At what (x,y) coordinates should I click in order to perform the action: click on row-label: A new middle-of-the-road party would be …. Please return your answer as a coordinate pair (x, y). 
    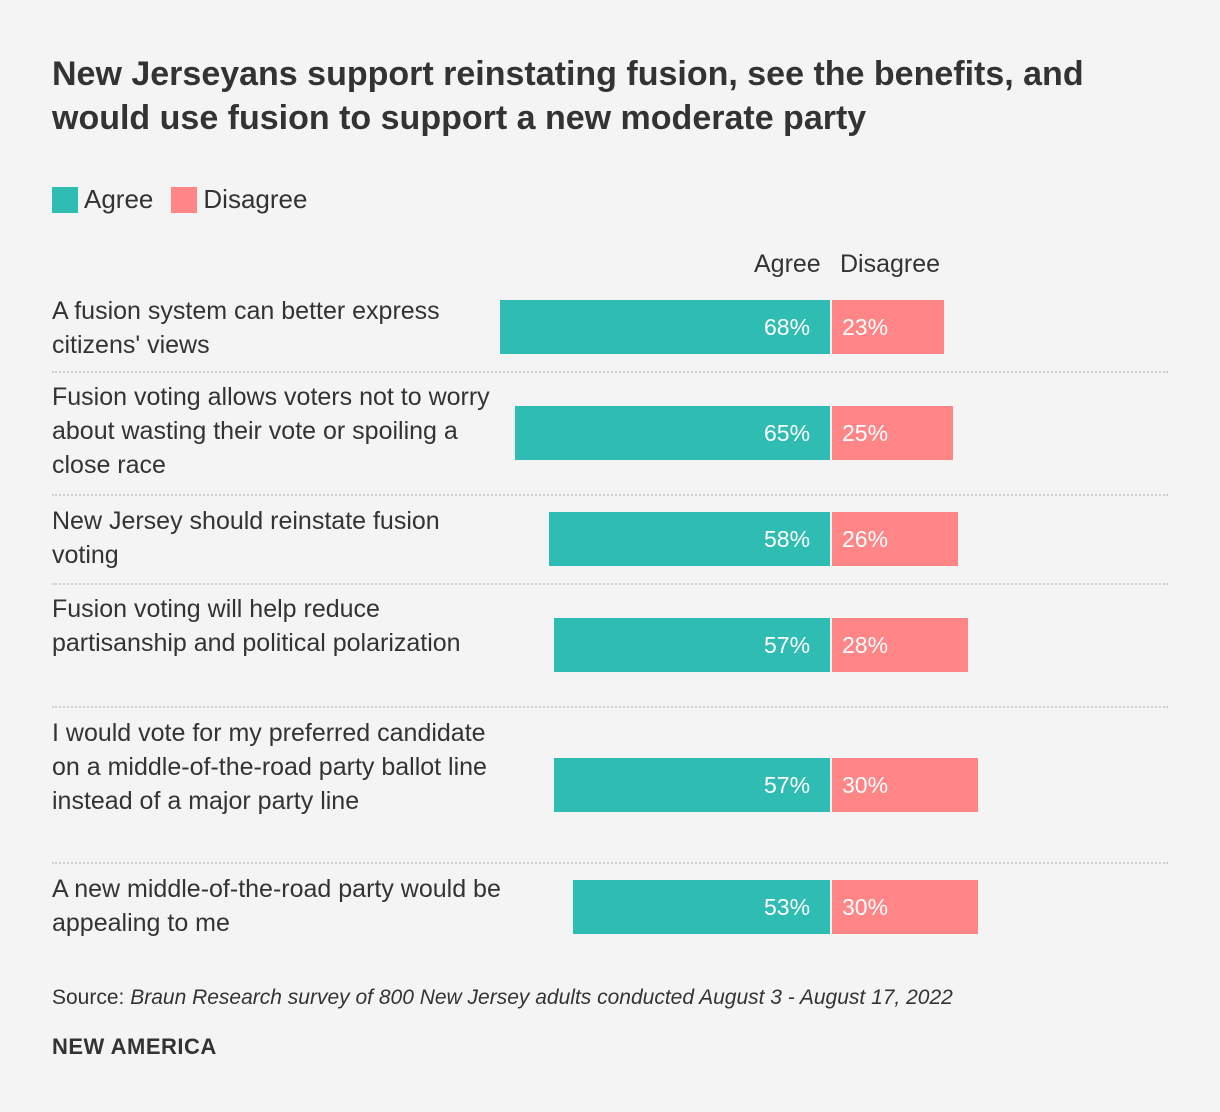
    Looking at the image, I should click on (276, 906).